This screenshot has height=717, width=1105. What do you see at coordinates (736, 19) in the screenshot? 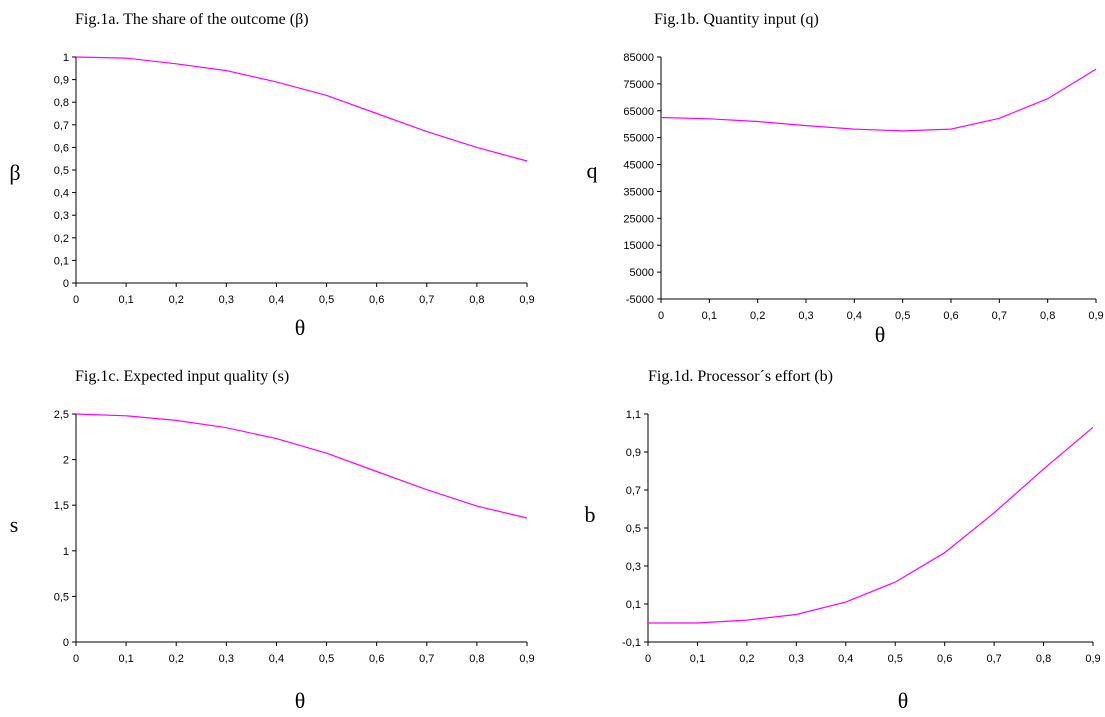
I see `chart-title: Fig.1b. Quantity input (q)` at bounding box center [736, 19].